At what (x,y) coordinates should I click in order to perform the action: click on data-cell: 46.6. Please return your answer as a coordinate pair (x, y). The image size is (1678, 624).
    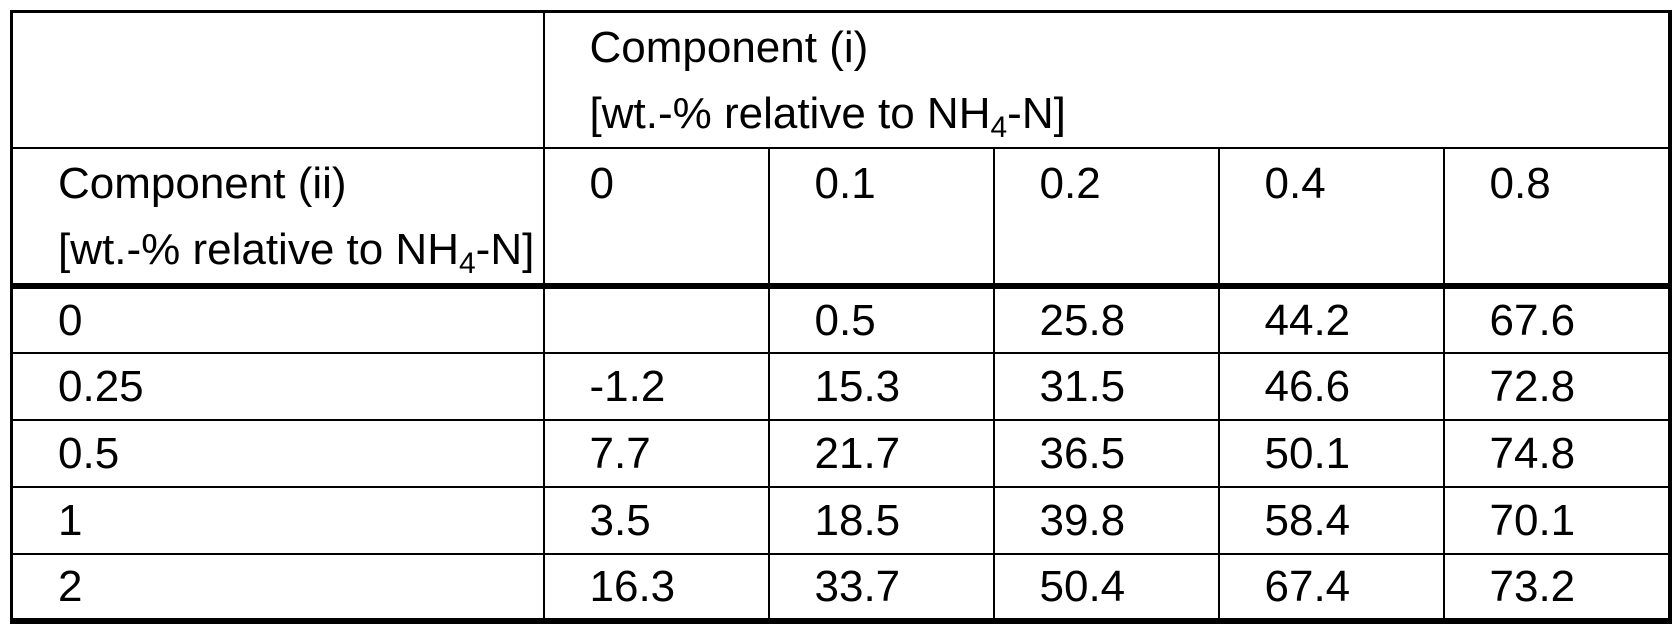
    Looking at the image, I should click on (1331, 386).